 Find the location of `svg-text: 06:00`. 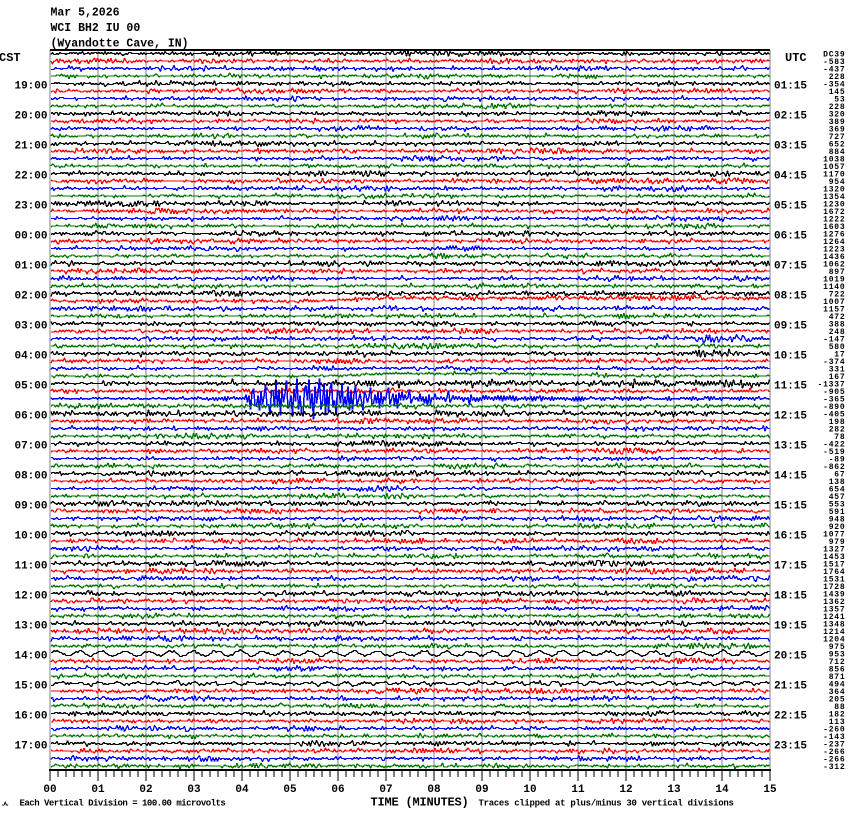

svg-text: 06:00 is located at coordinates (30, 417).